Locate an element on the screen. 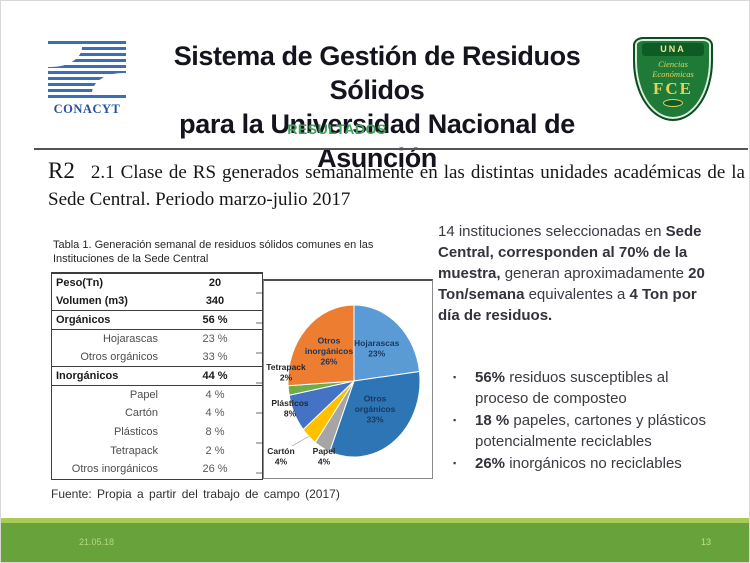  table-row: Otros inorgánicos 26 % is located at coordinates (157, 469).